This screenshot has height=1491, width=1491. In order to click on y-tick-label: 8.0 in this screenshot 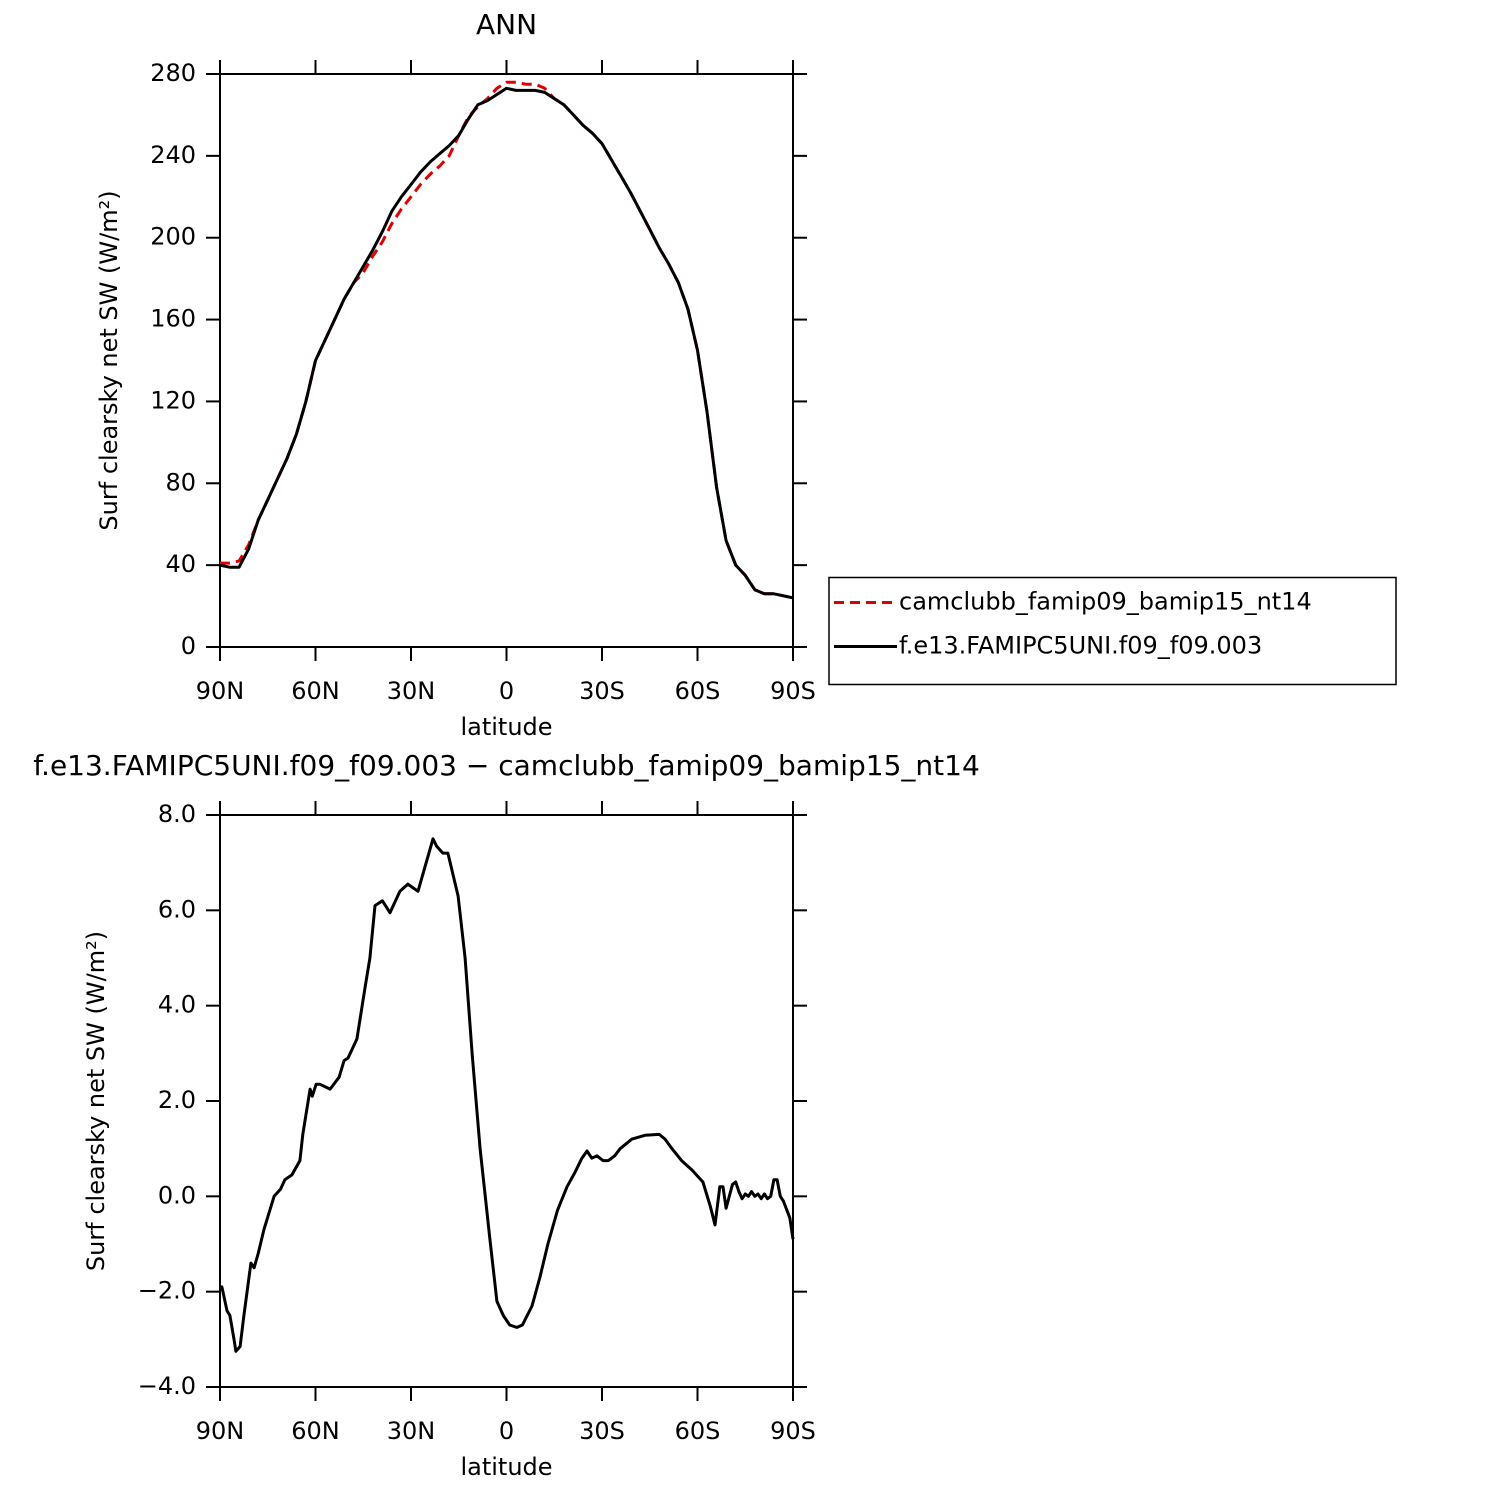, I will do `click(177, 814)`.